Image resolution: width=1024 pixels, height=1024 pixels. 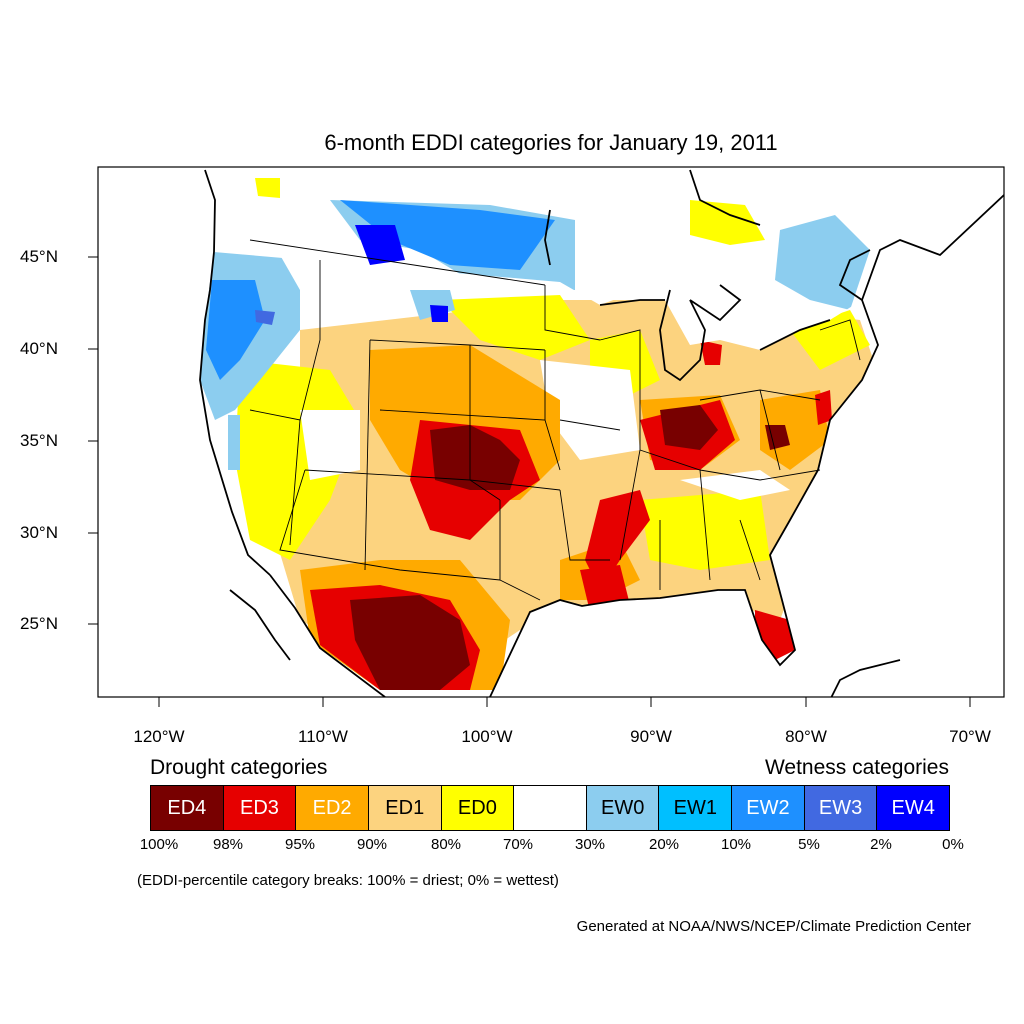 What do you see at coordinates (39, 623) in the screenshot?
I see `lat-tick-label: 25°N` at bounding box center [39, 623].